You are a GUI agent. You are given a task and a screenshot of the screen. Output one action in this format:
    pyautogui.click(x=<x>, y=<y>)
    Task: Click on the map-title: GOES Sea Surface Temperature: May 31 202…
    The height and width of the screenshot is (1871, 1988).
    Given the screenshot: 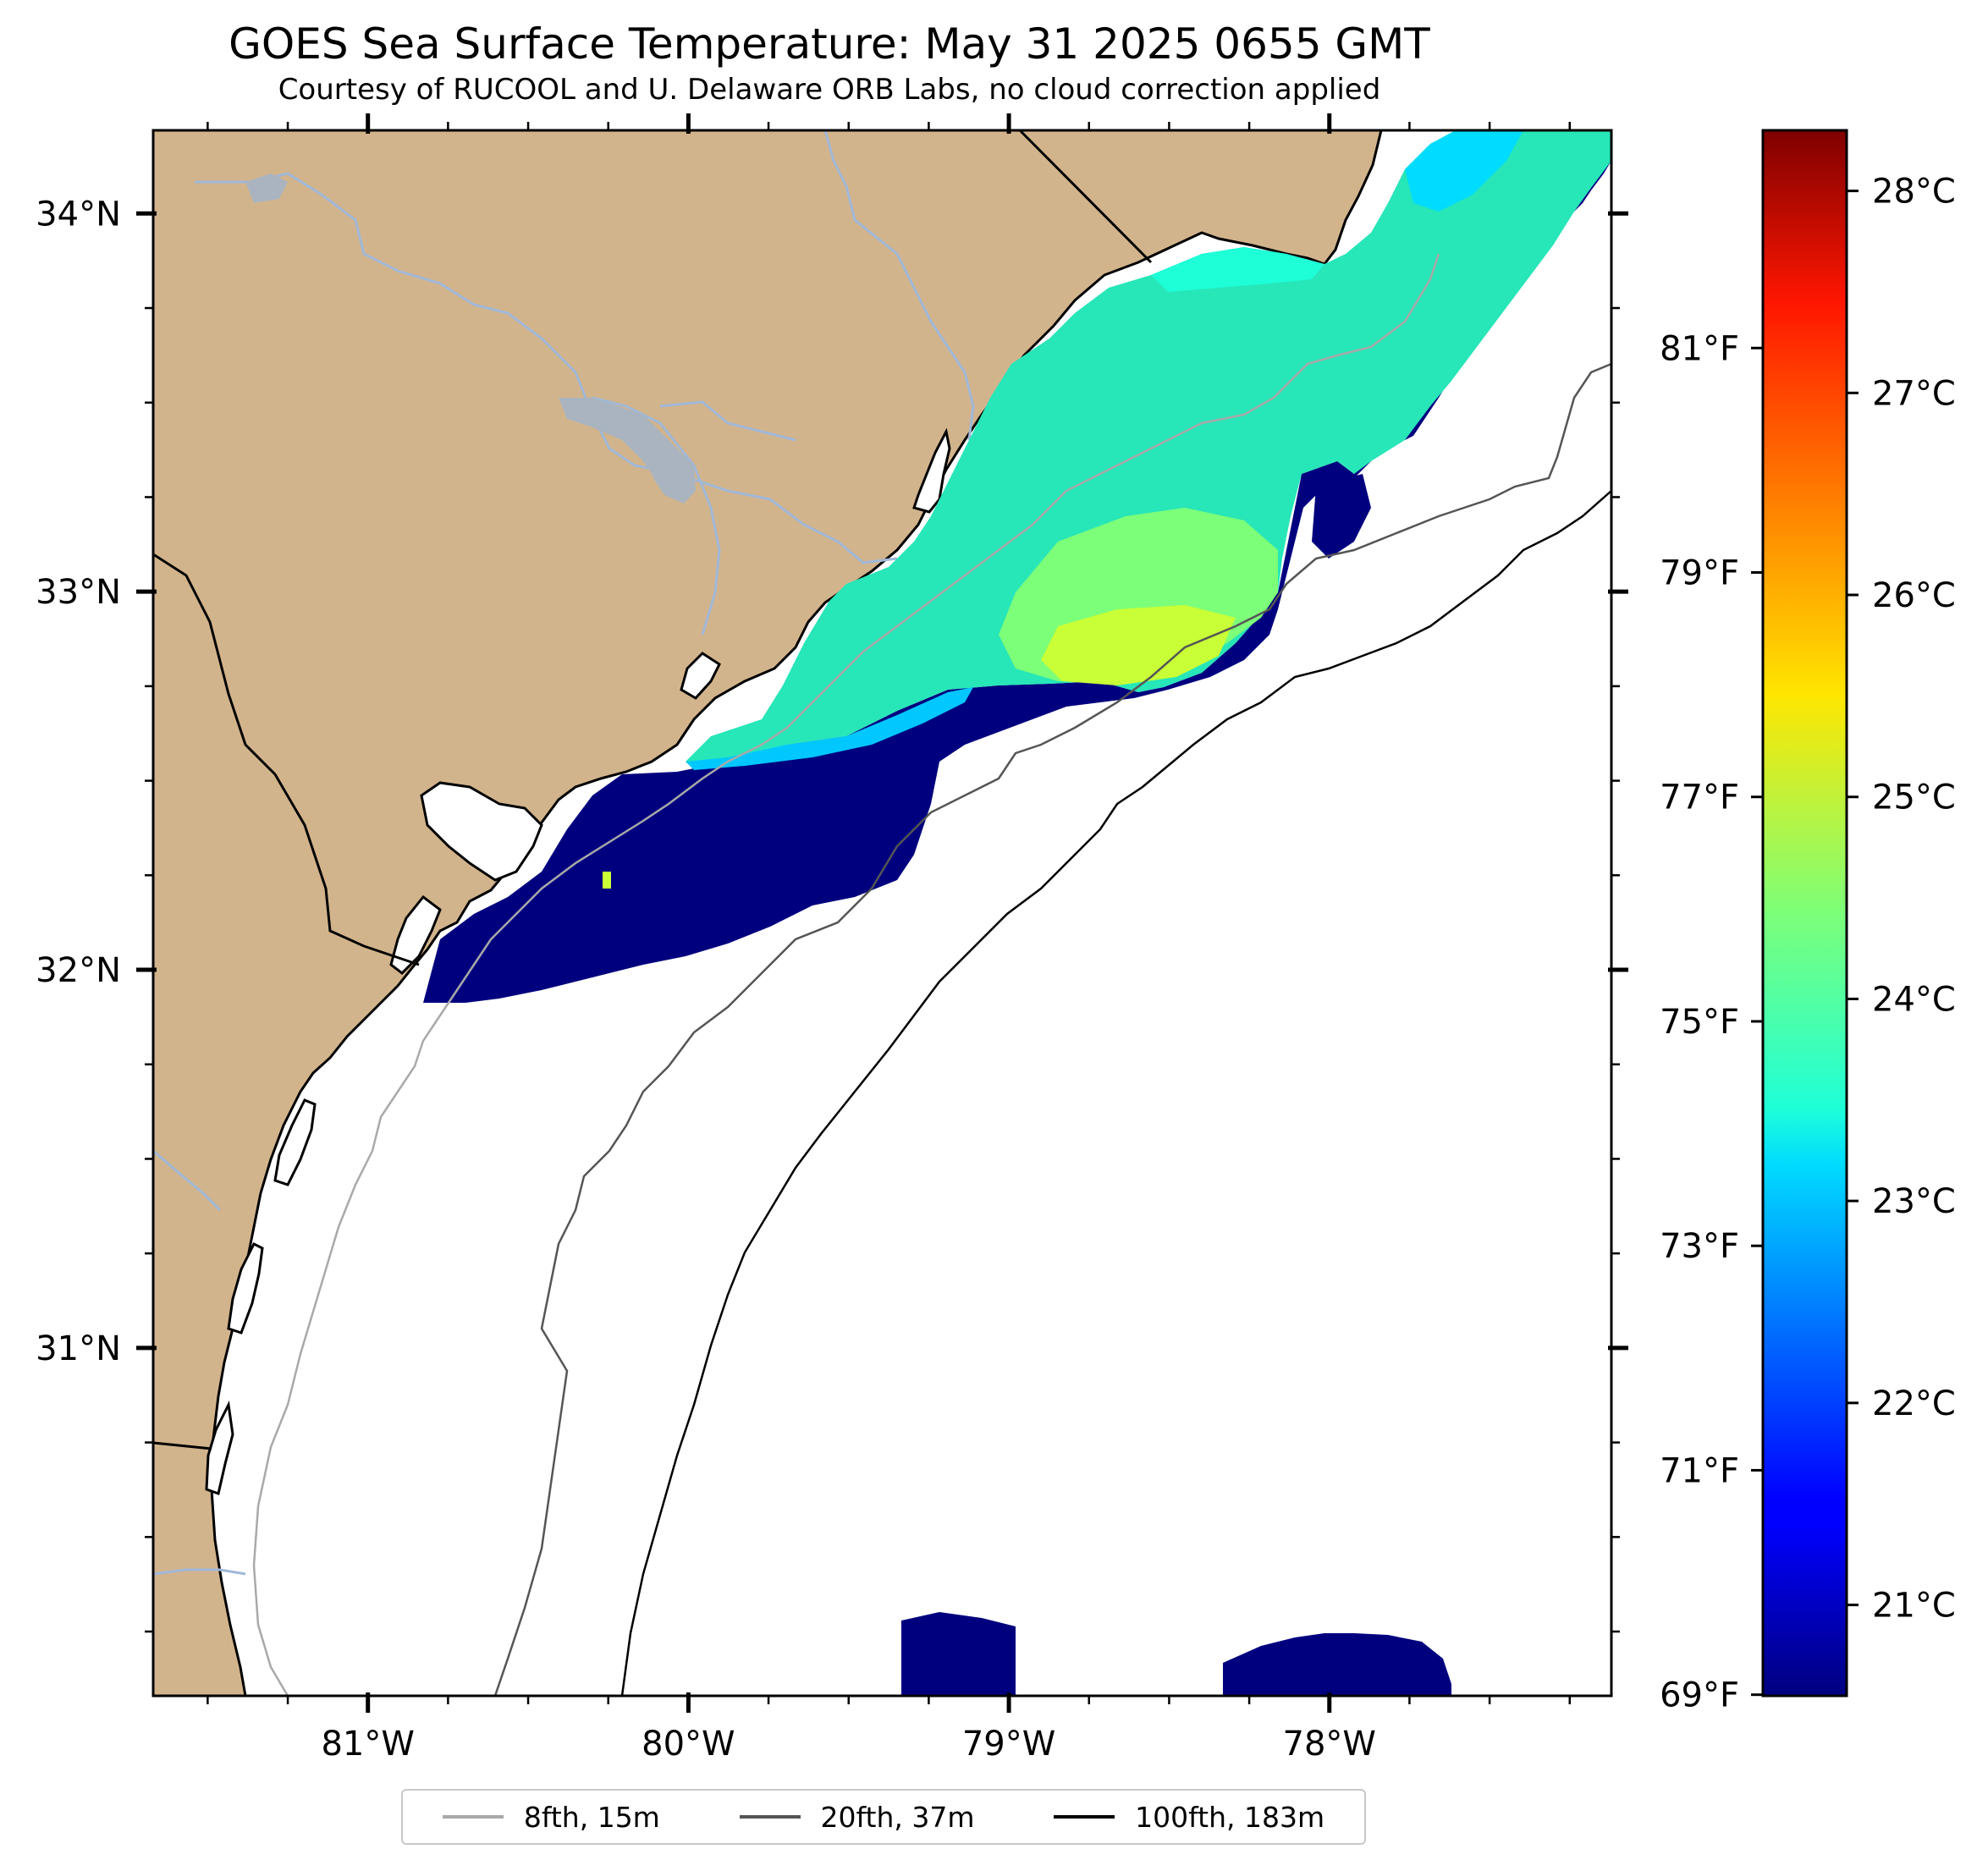 What is the action you would take?
    pyautogui.click(x=829, y=44)
    